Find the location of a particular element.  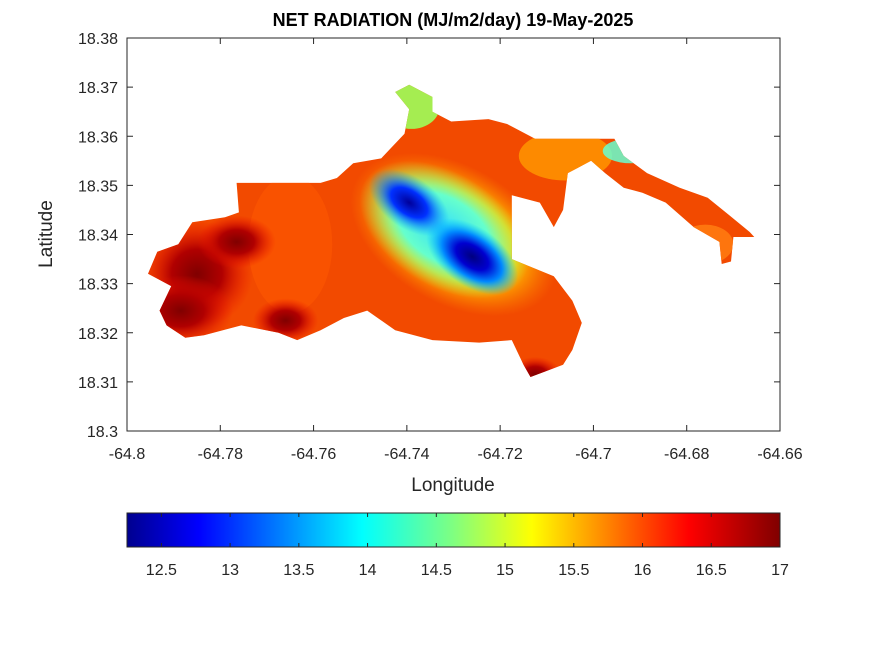

x-tick-label: -64.72 is located at coordinates (499, 454).